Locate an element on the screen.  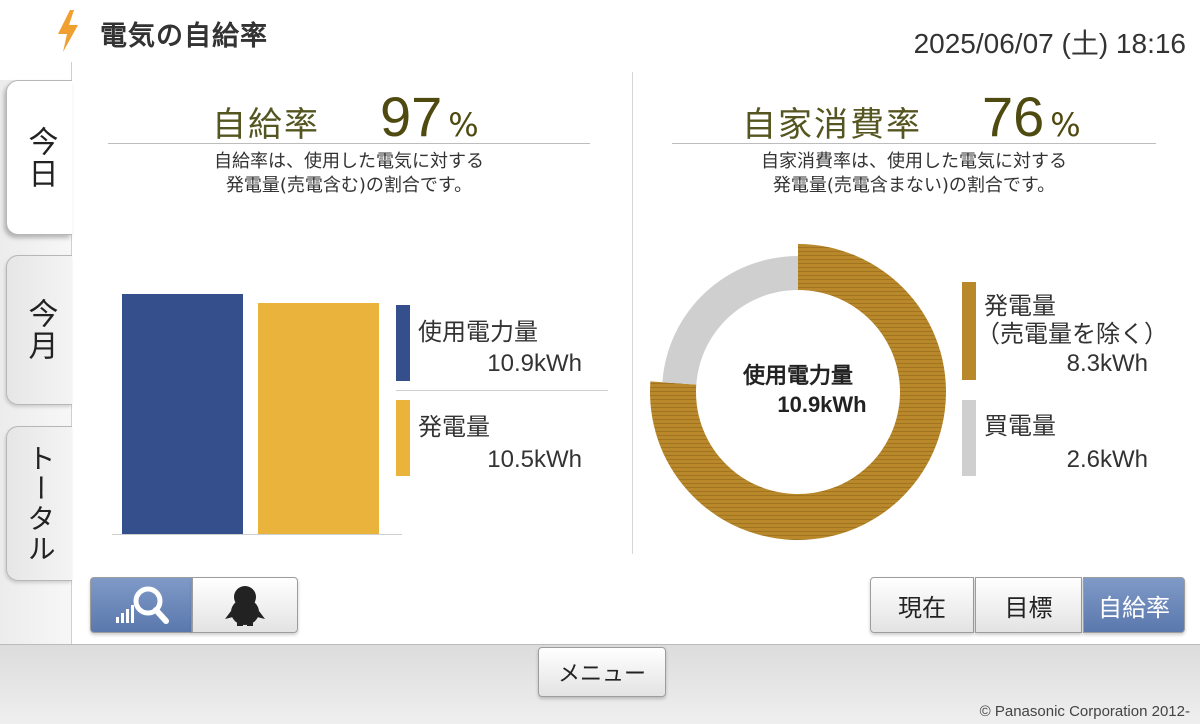
view-current-button: 現在 is located at coordinates (922, 605).